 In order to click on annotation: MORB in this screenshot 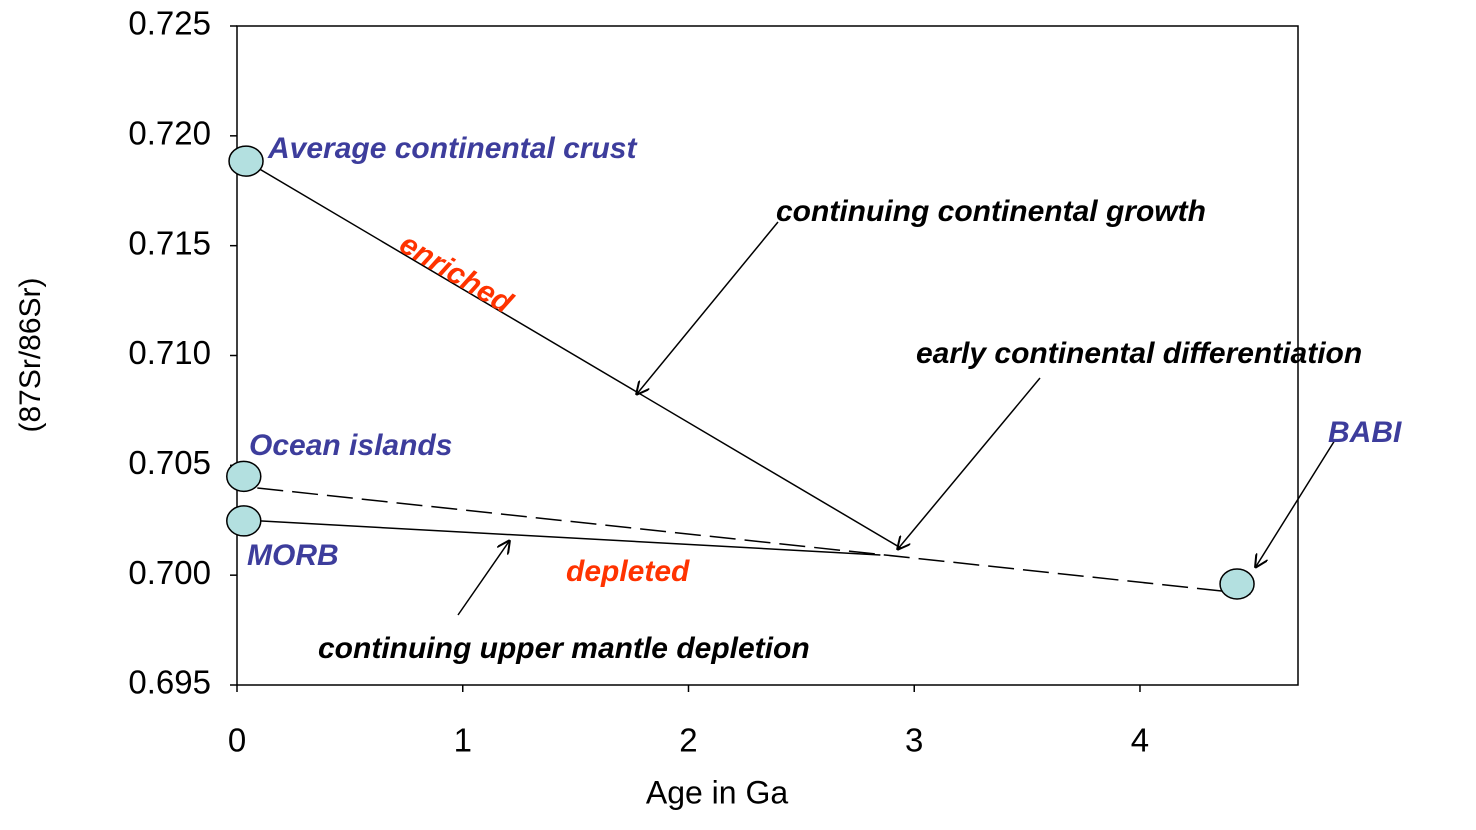, I will do `click(293, 555)`.